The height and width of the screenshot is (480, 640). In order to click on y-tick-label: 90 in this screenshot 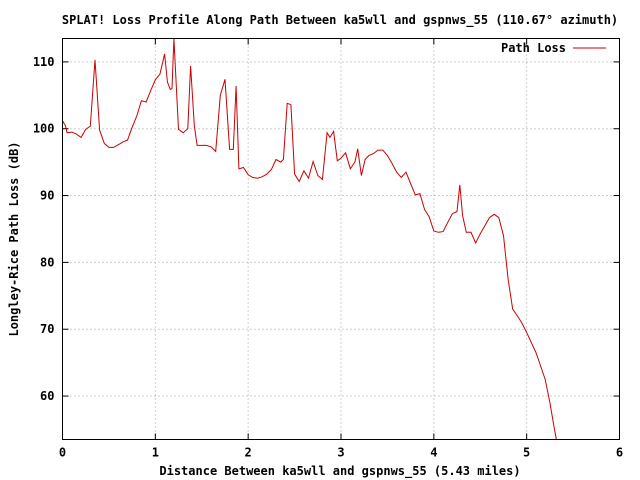, I will do `click(47, 196)`.